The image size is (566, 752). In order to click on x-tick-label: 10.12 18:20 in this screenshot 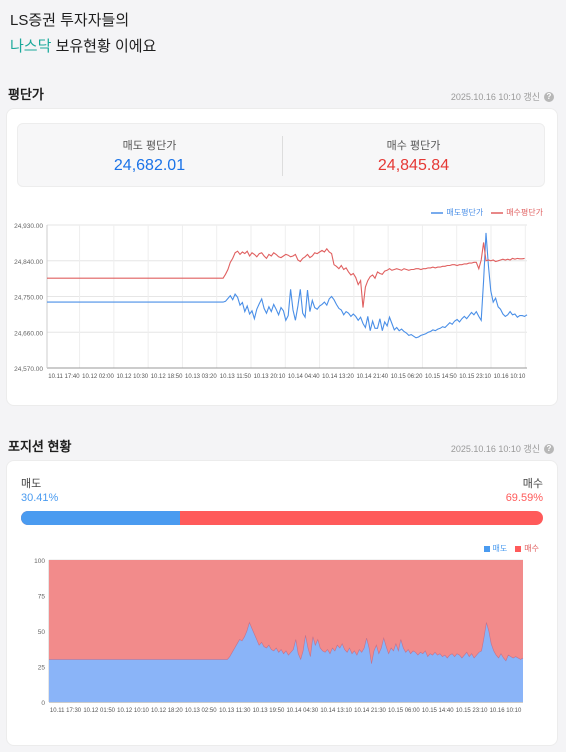, I will do `click(167, 711)`.